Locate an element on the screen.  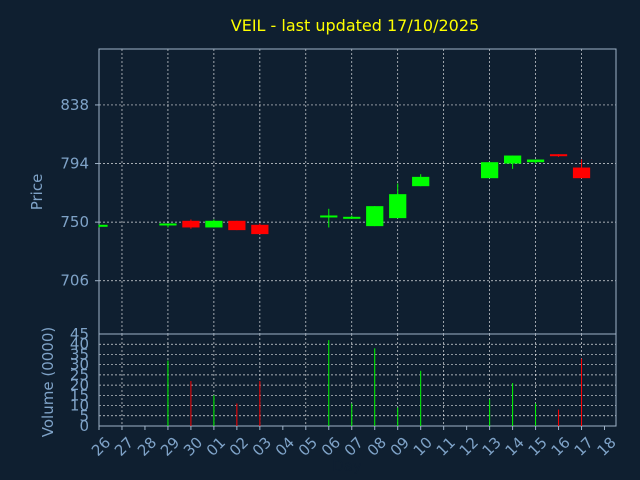
volume-tick-label: 0 is located at coordinates (84, 426).